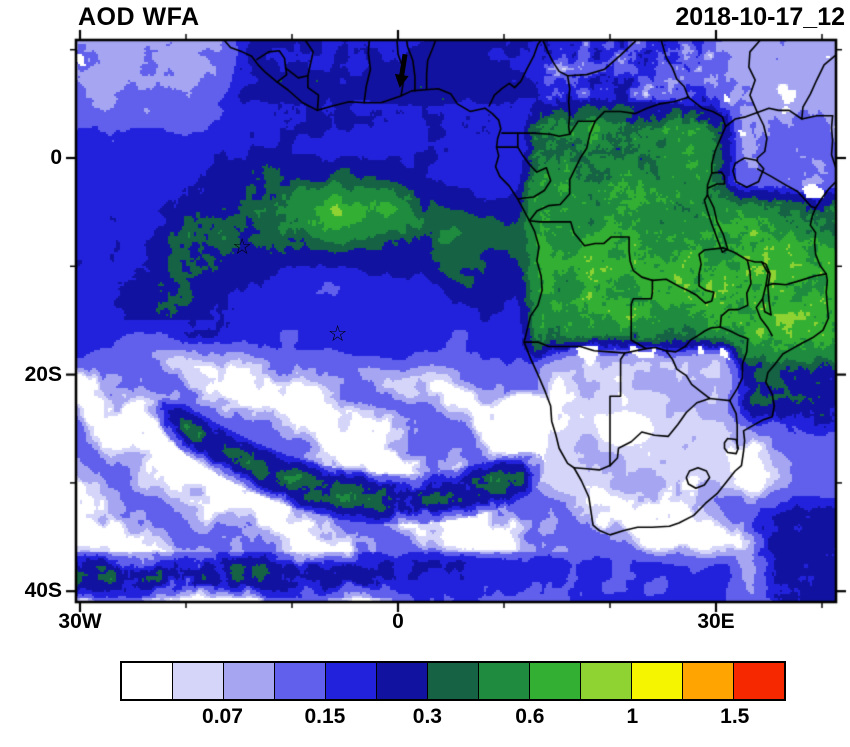 The image size is (850, 747). I want to click on colorbar, so click(453, 681).